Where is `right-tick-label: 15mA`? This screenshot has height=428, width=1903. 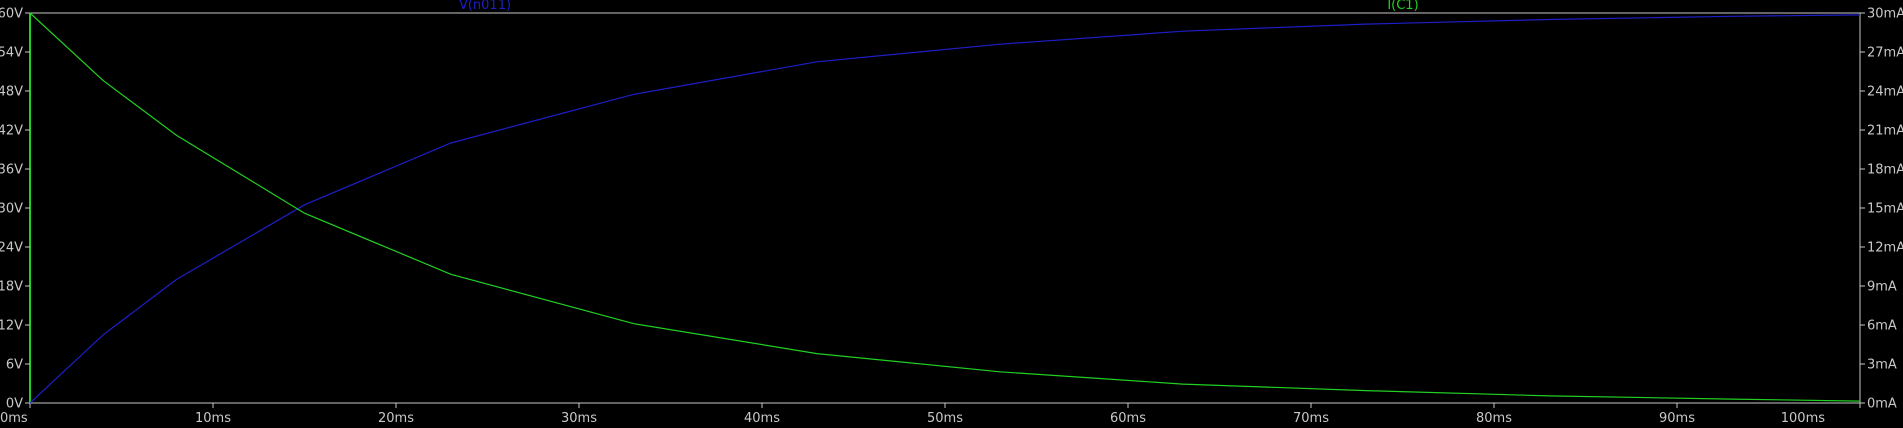
right-tick-label: 15mA is located at coordinates (1885, 209).